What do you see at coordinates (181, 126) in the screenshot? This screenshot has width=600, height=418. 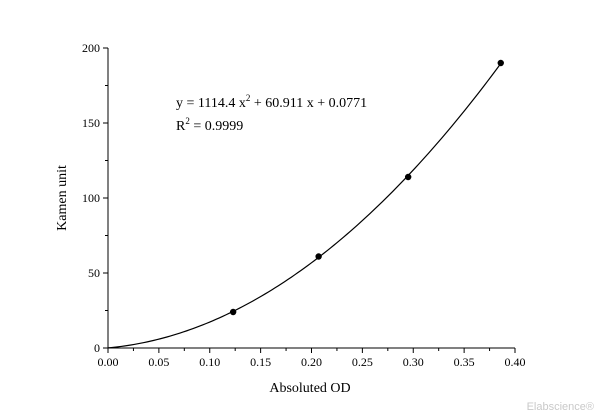 I see `r-squared-symbol: R` at bounding box center [181, 126].